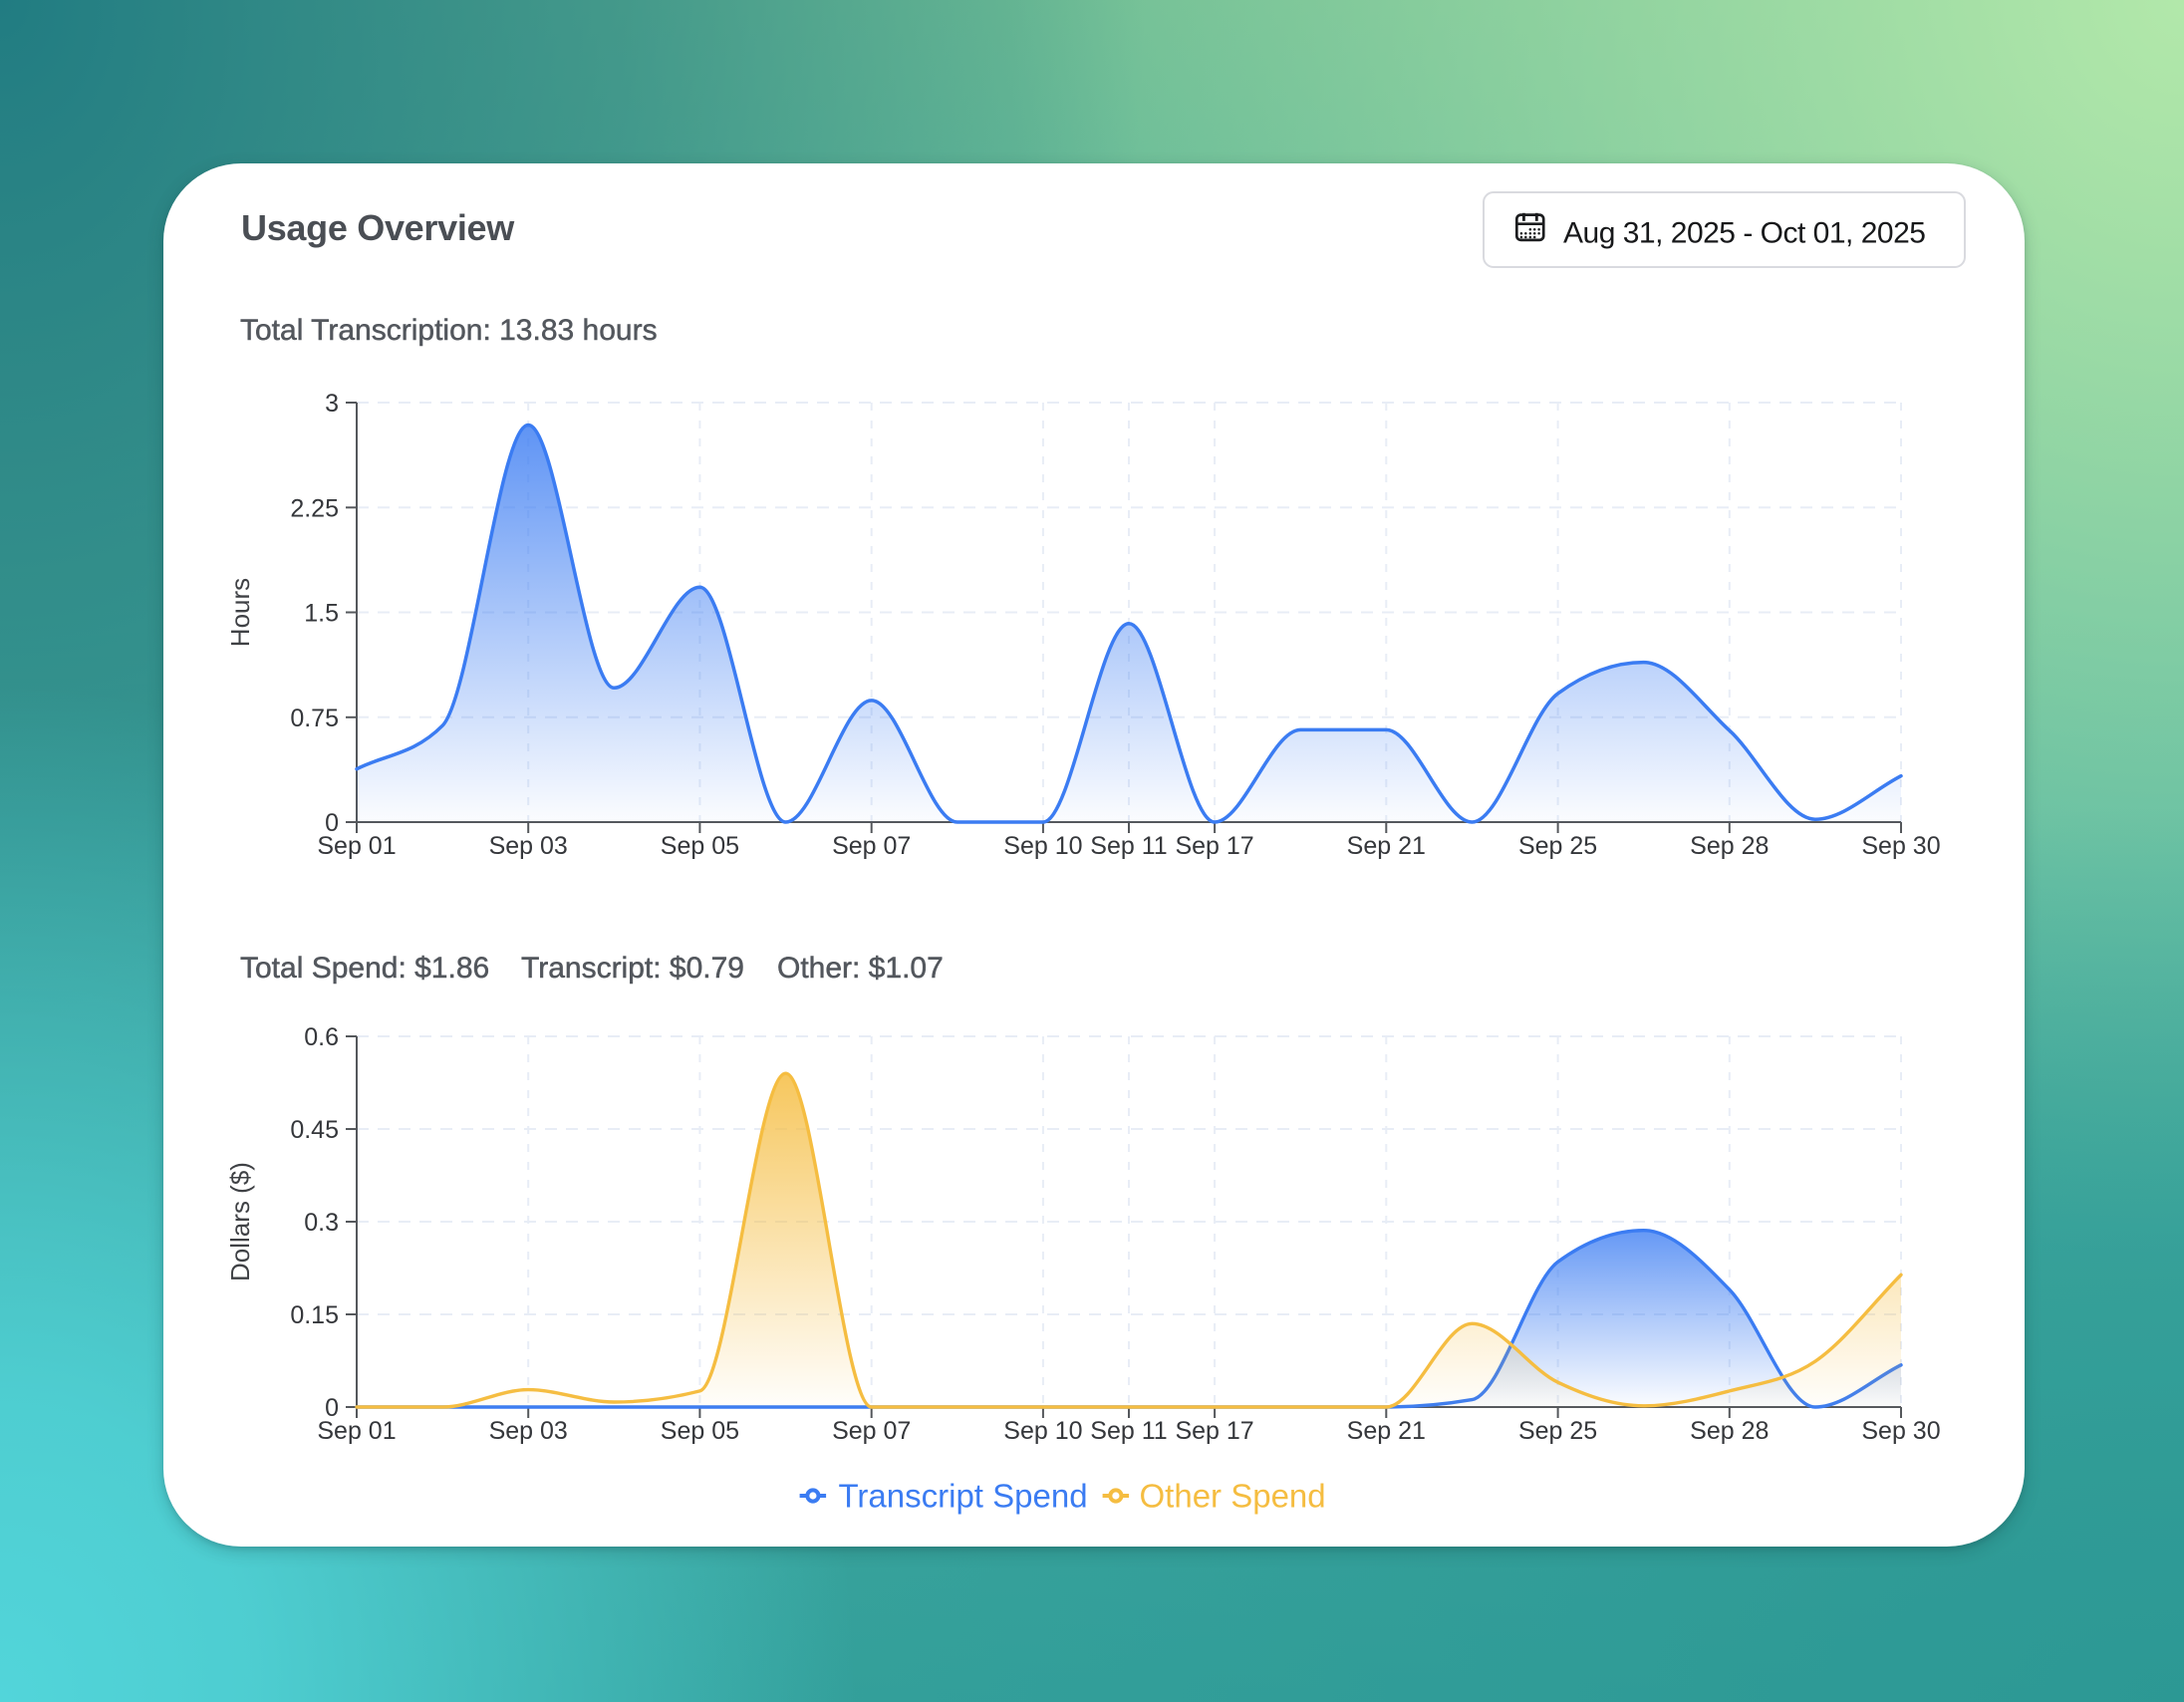 The width and height of the screenshot is (2184, 1702). Describe the element at coordinates (449, 330) in the screenshot. I see `svg-text:Total Transcription: 13.83 hou: Total Transcription: 13.83 hours` at that location.